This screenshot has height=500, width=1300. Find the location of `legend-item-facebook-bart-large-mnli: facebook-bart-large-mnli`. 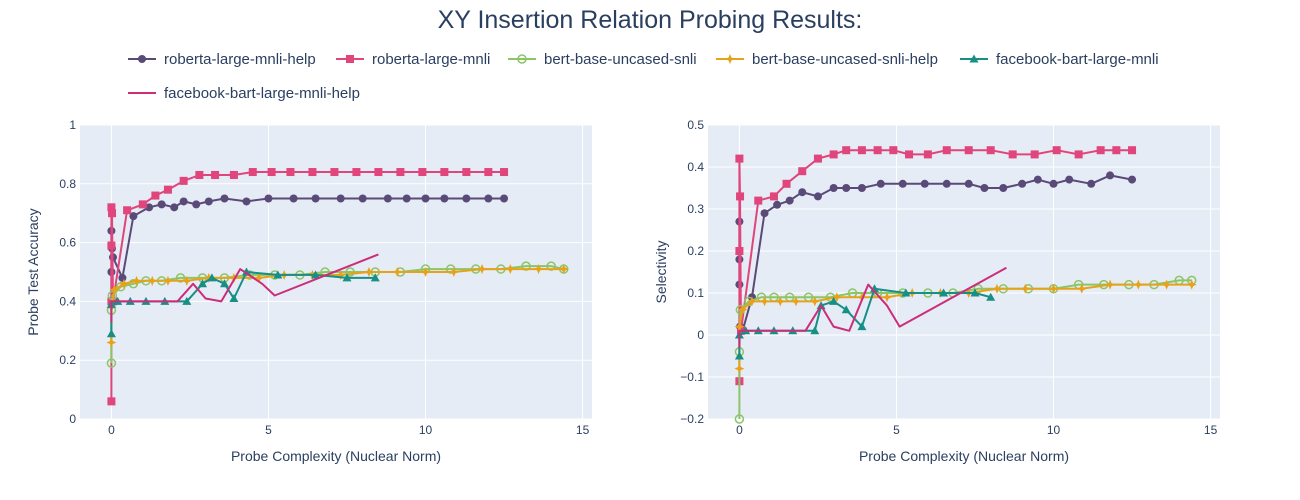

legend-item-facebook-bart-large-mnli: facebook-bart-large-mnli is located at coordinates (1059, 59).